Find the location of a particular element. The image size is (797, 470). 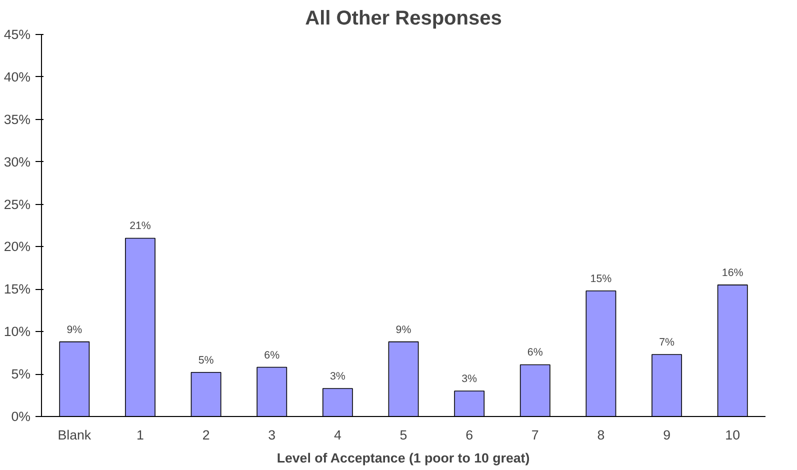

x-tick-label: 3 is located at coordinates (272, 435).